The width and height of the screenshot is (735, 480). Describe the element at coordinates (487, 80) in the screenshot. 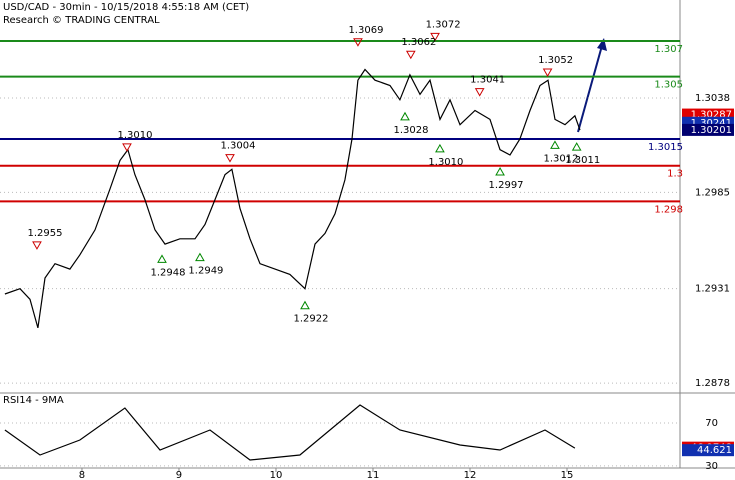

I see `high-label: 1.3041` at that location.